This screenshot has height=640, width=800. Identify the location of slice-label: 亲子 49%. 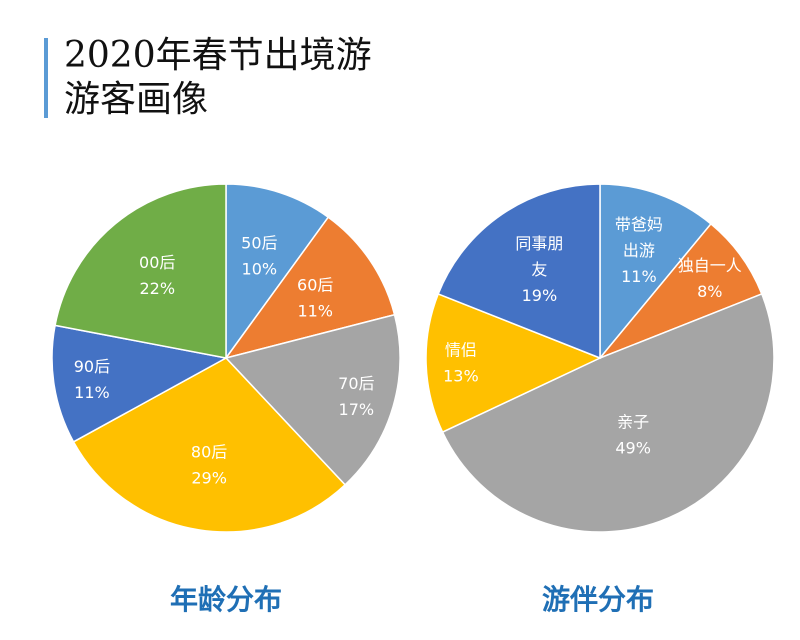
(633, 435).